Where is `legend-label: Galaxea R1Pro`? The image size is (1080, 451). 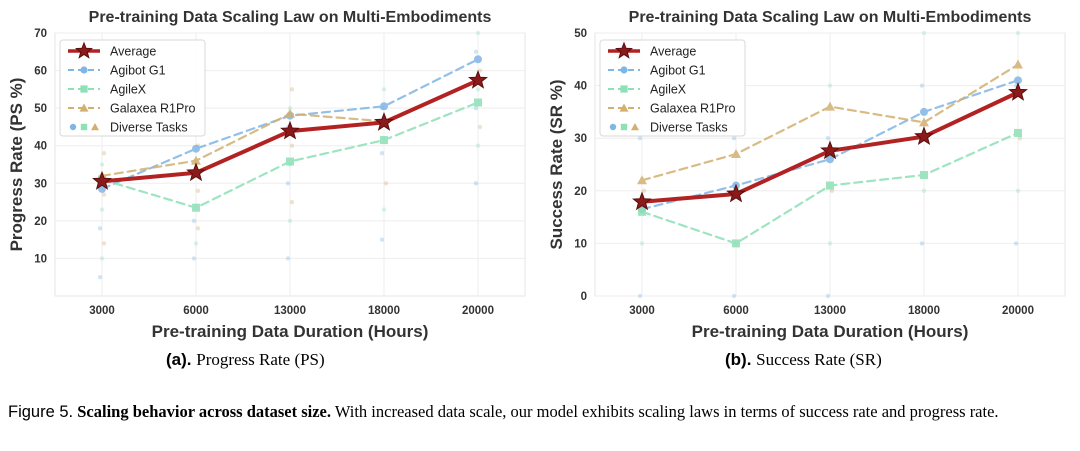
legend-label: Galaxea R1Pro is located at coordinates (693, 109).